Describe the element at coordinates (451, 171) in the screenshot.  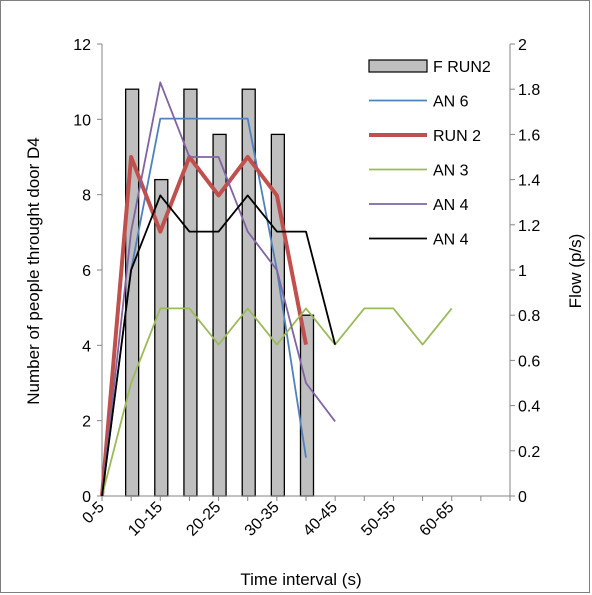
I see `legend-label: AN 3` at that location.